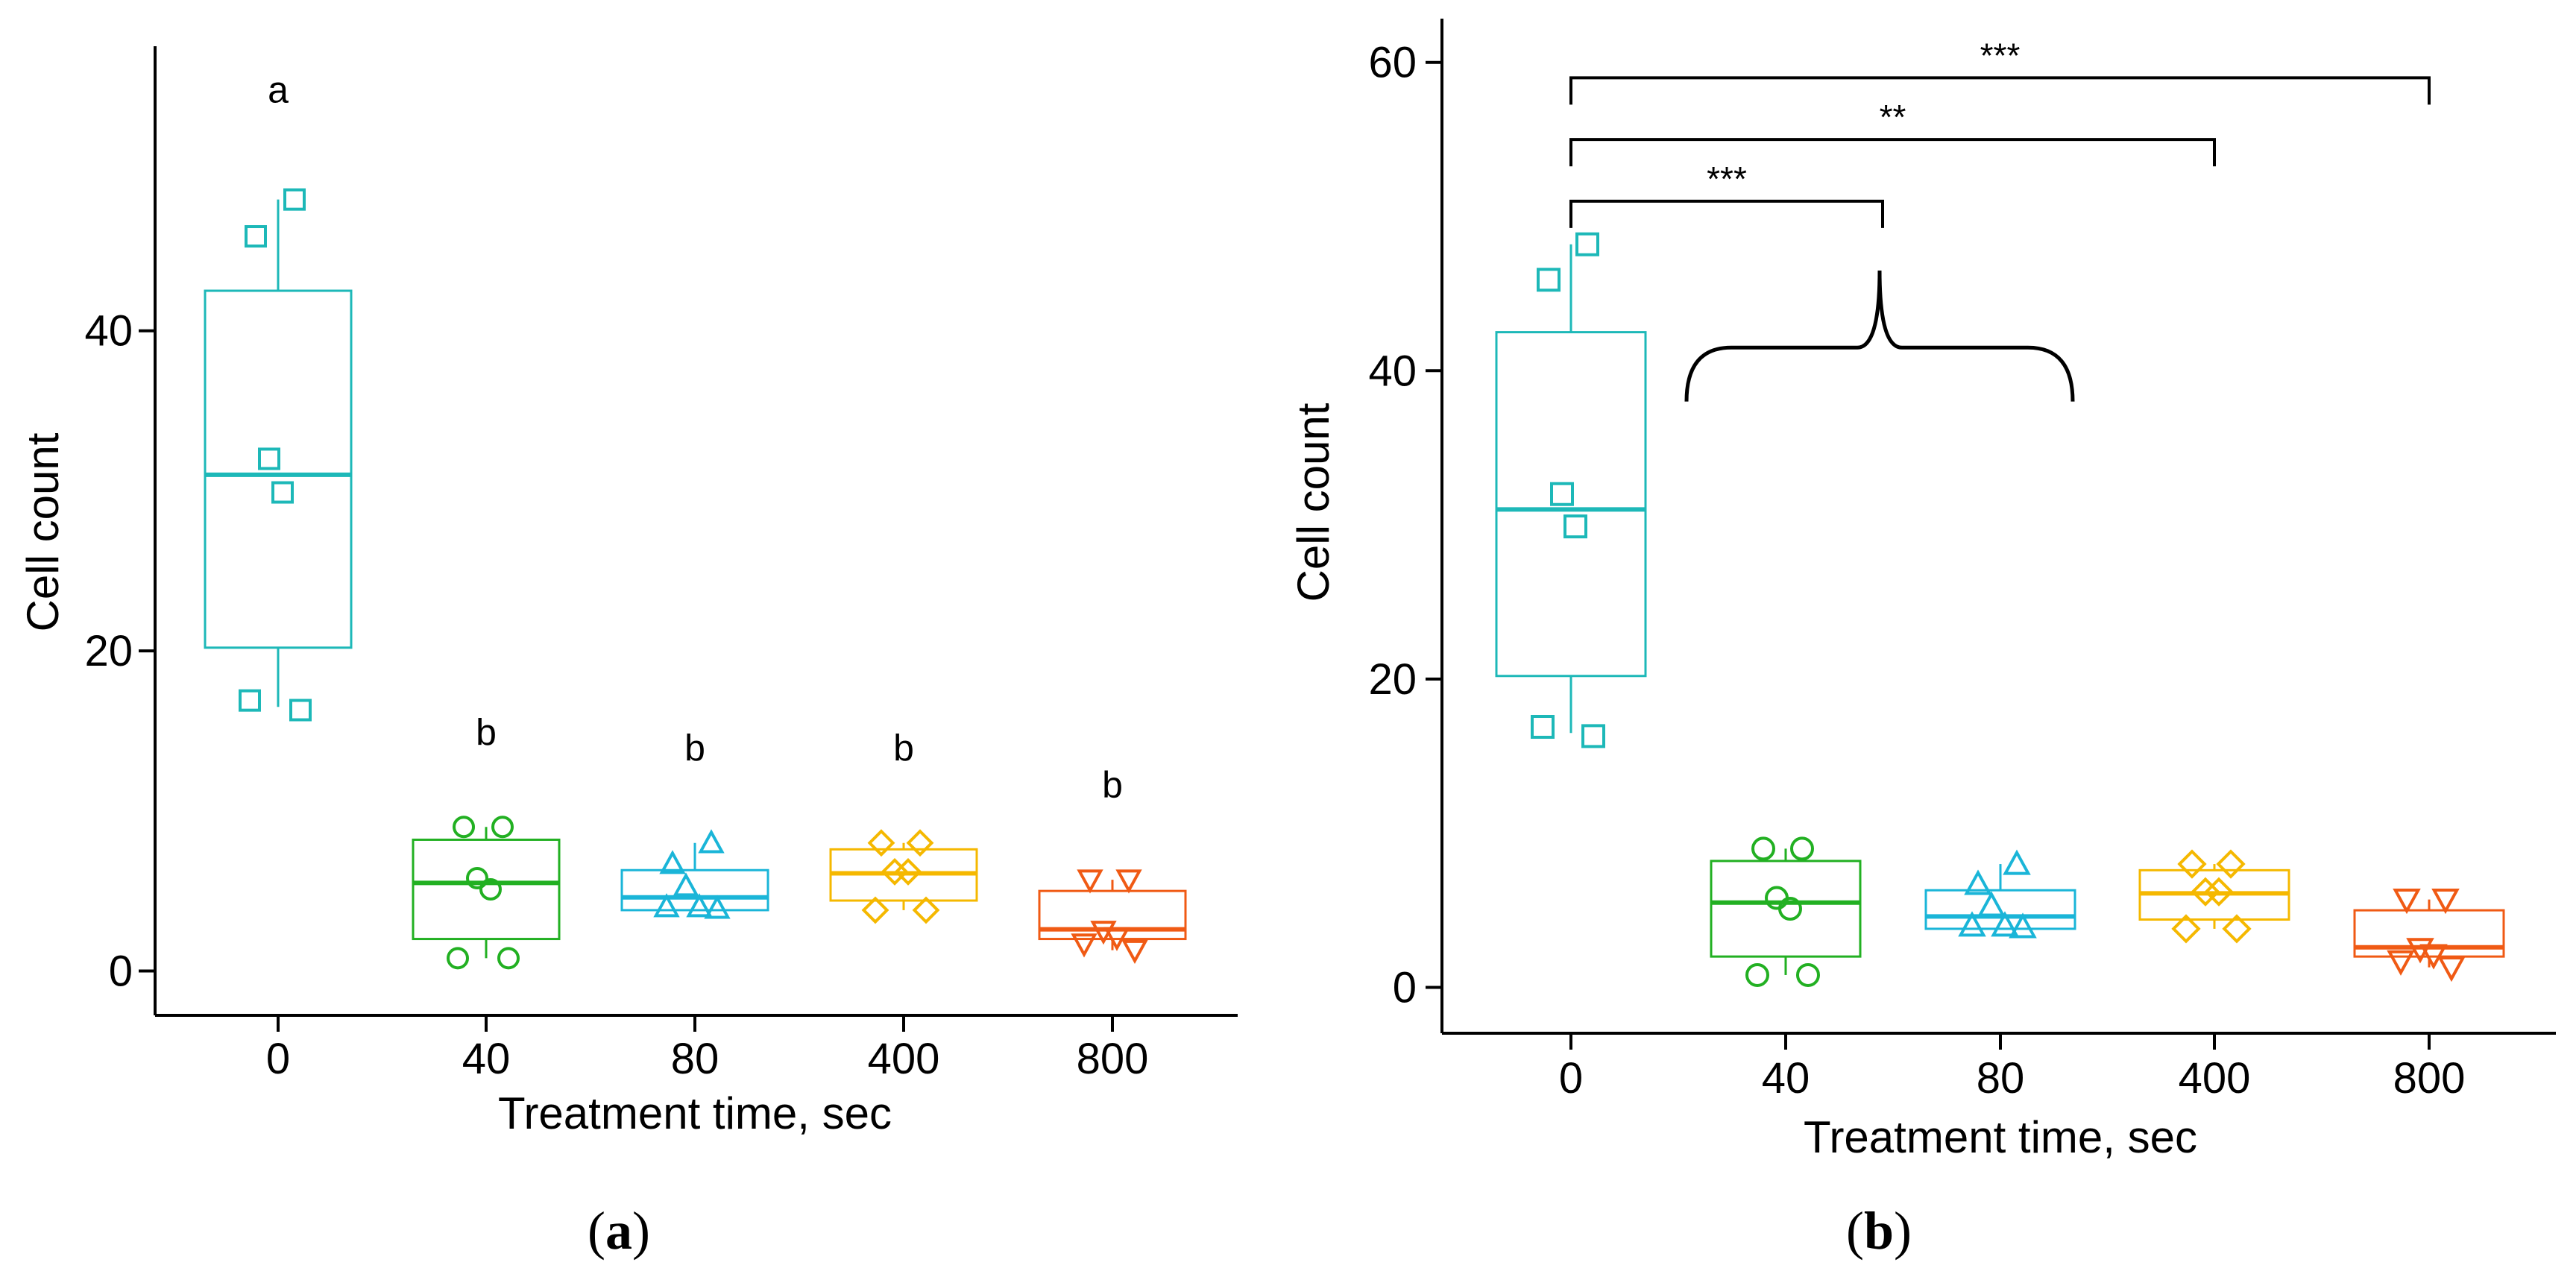 The width and height of the screenshot is (2576, 1277). Describe the element at coordinates (1392, 679) in the screenshot. I see `panel-b-y-tick-label: 20` at that location.